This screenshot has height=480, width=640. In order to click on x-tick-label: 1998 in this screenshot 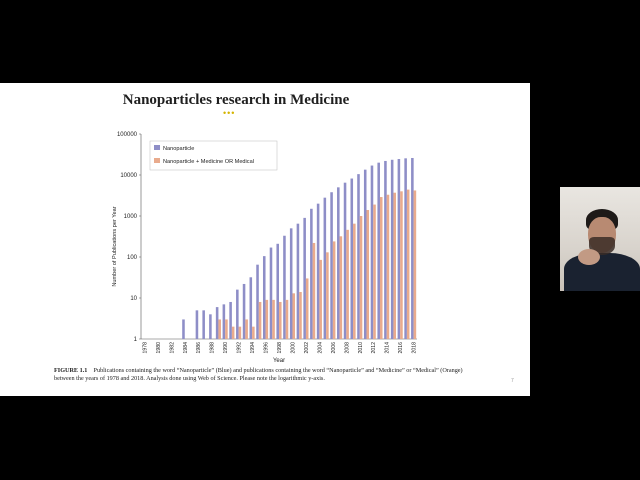, I will do `click(280, 348)`.